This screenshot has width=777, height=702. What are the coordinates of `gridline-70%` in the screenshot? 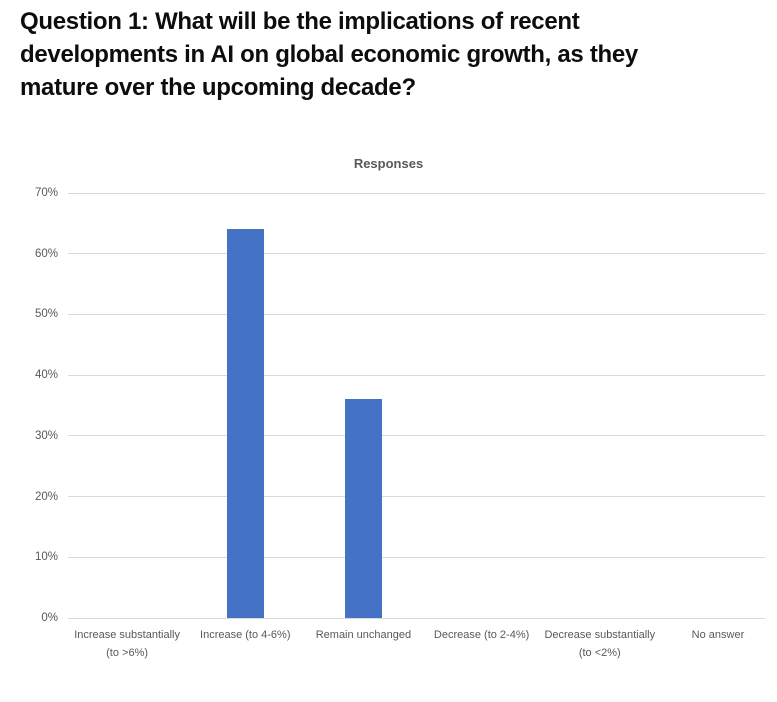 It's located at (416, 193).